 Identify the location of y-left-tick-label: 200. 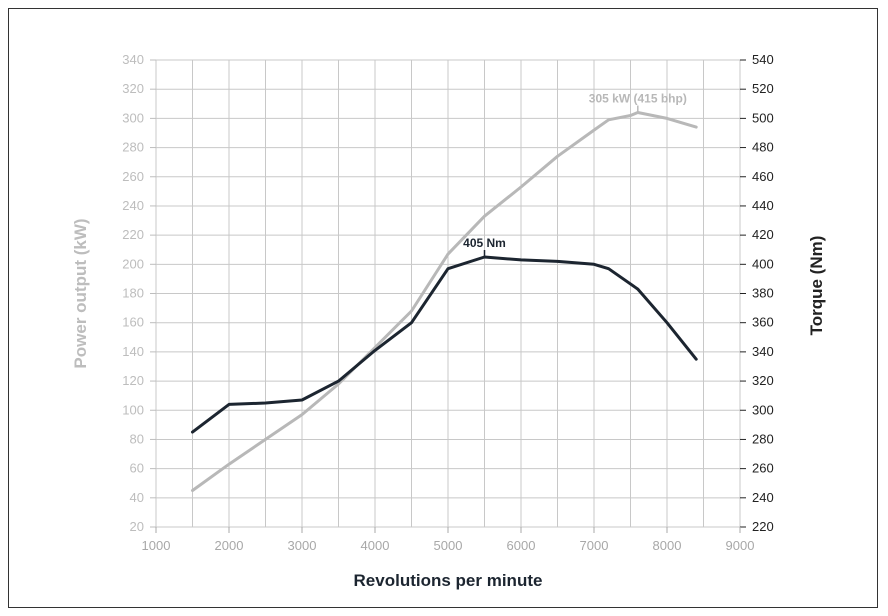
(133, 263).